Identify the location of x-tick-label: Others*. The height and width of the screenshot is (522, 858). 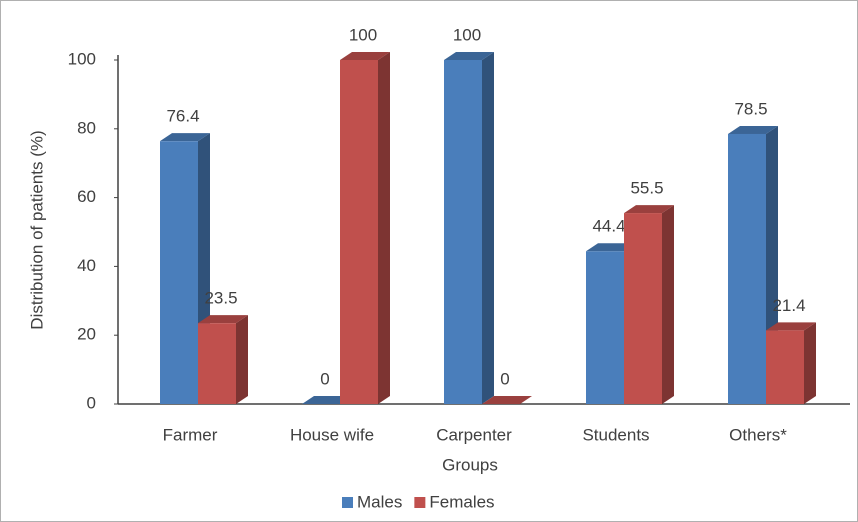
(758, 434).